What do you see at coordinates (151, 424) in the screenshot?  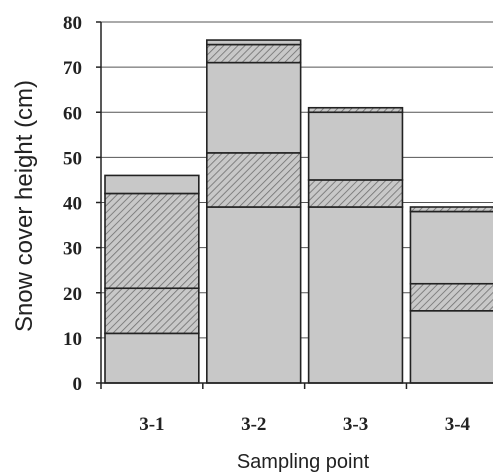 I see `x-tick-label: 3-1` at bounding box center [151, 424].